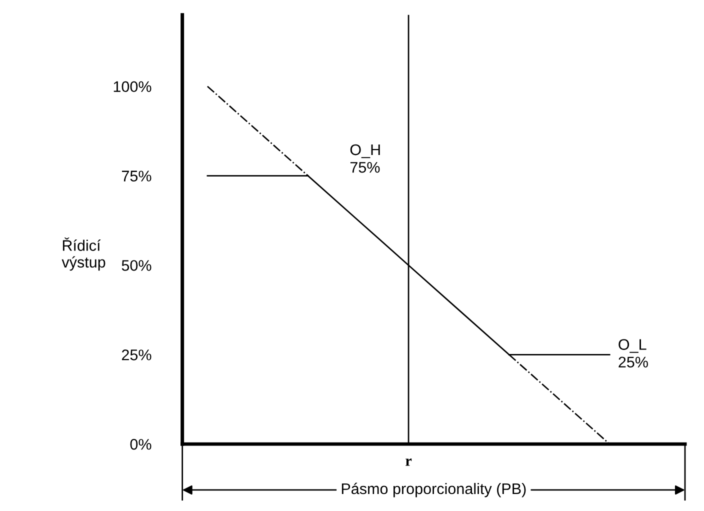 The width and height of the screenshot is (704, 511). Describe the element at coordinates (141, 444) in the screenshot. I see `y-tick-label: 0%` at that location.